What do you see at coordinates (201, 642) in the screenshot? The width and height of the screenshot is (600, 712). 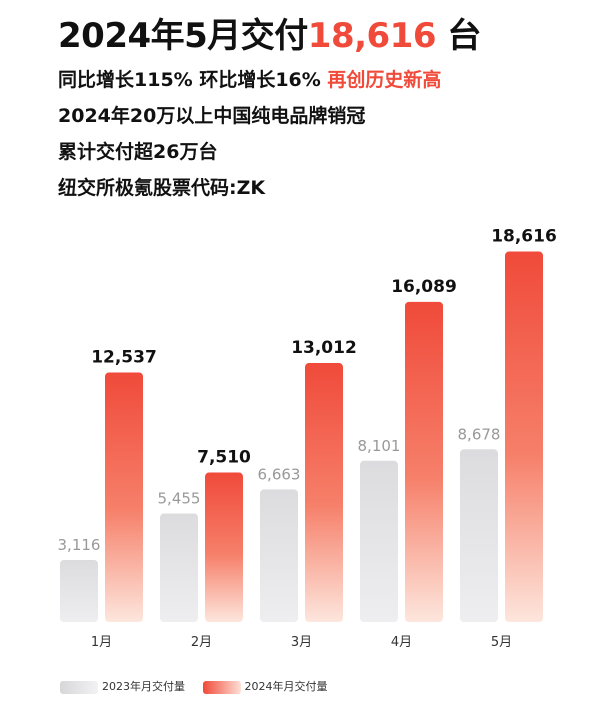 I see `category-label-2: 2月` at bounding box center [201, 642].